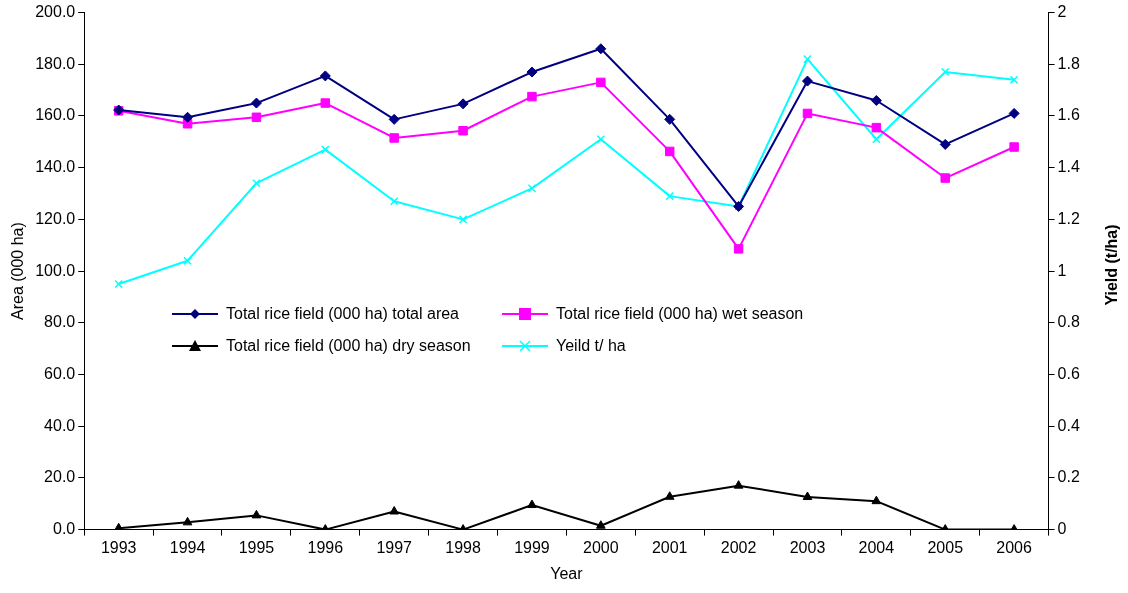 The image size is (1128, 593). I want to click on y-tick-label: 60.0, so click(60, 373).